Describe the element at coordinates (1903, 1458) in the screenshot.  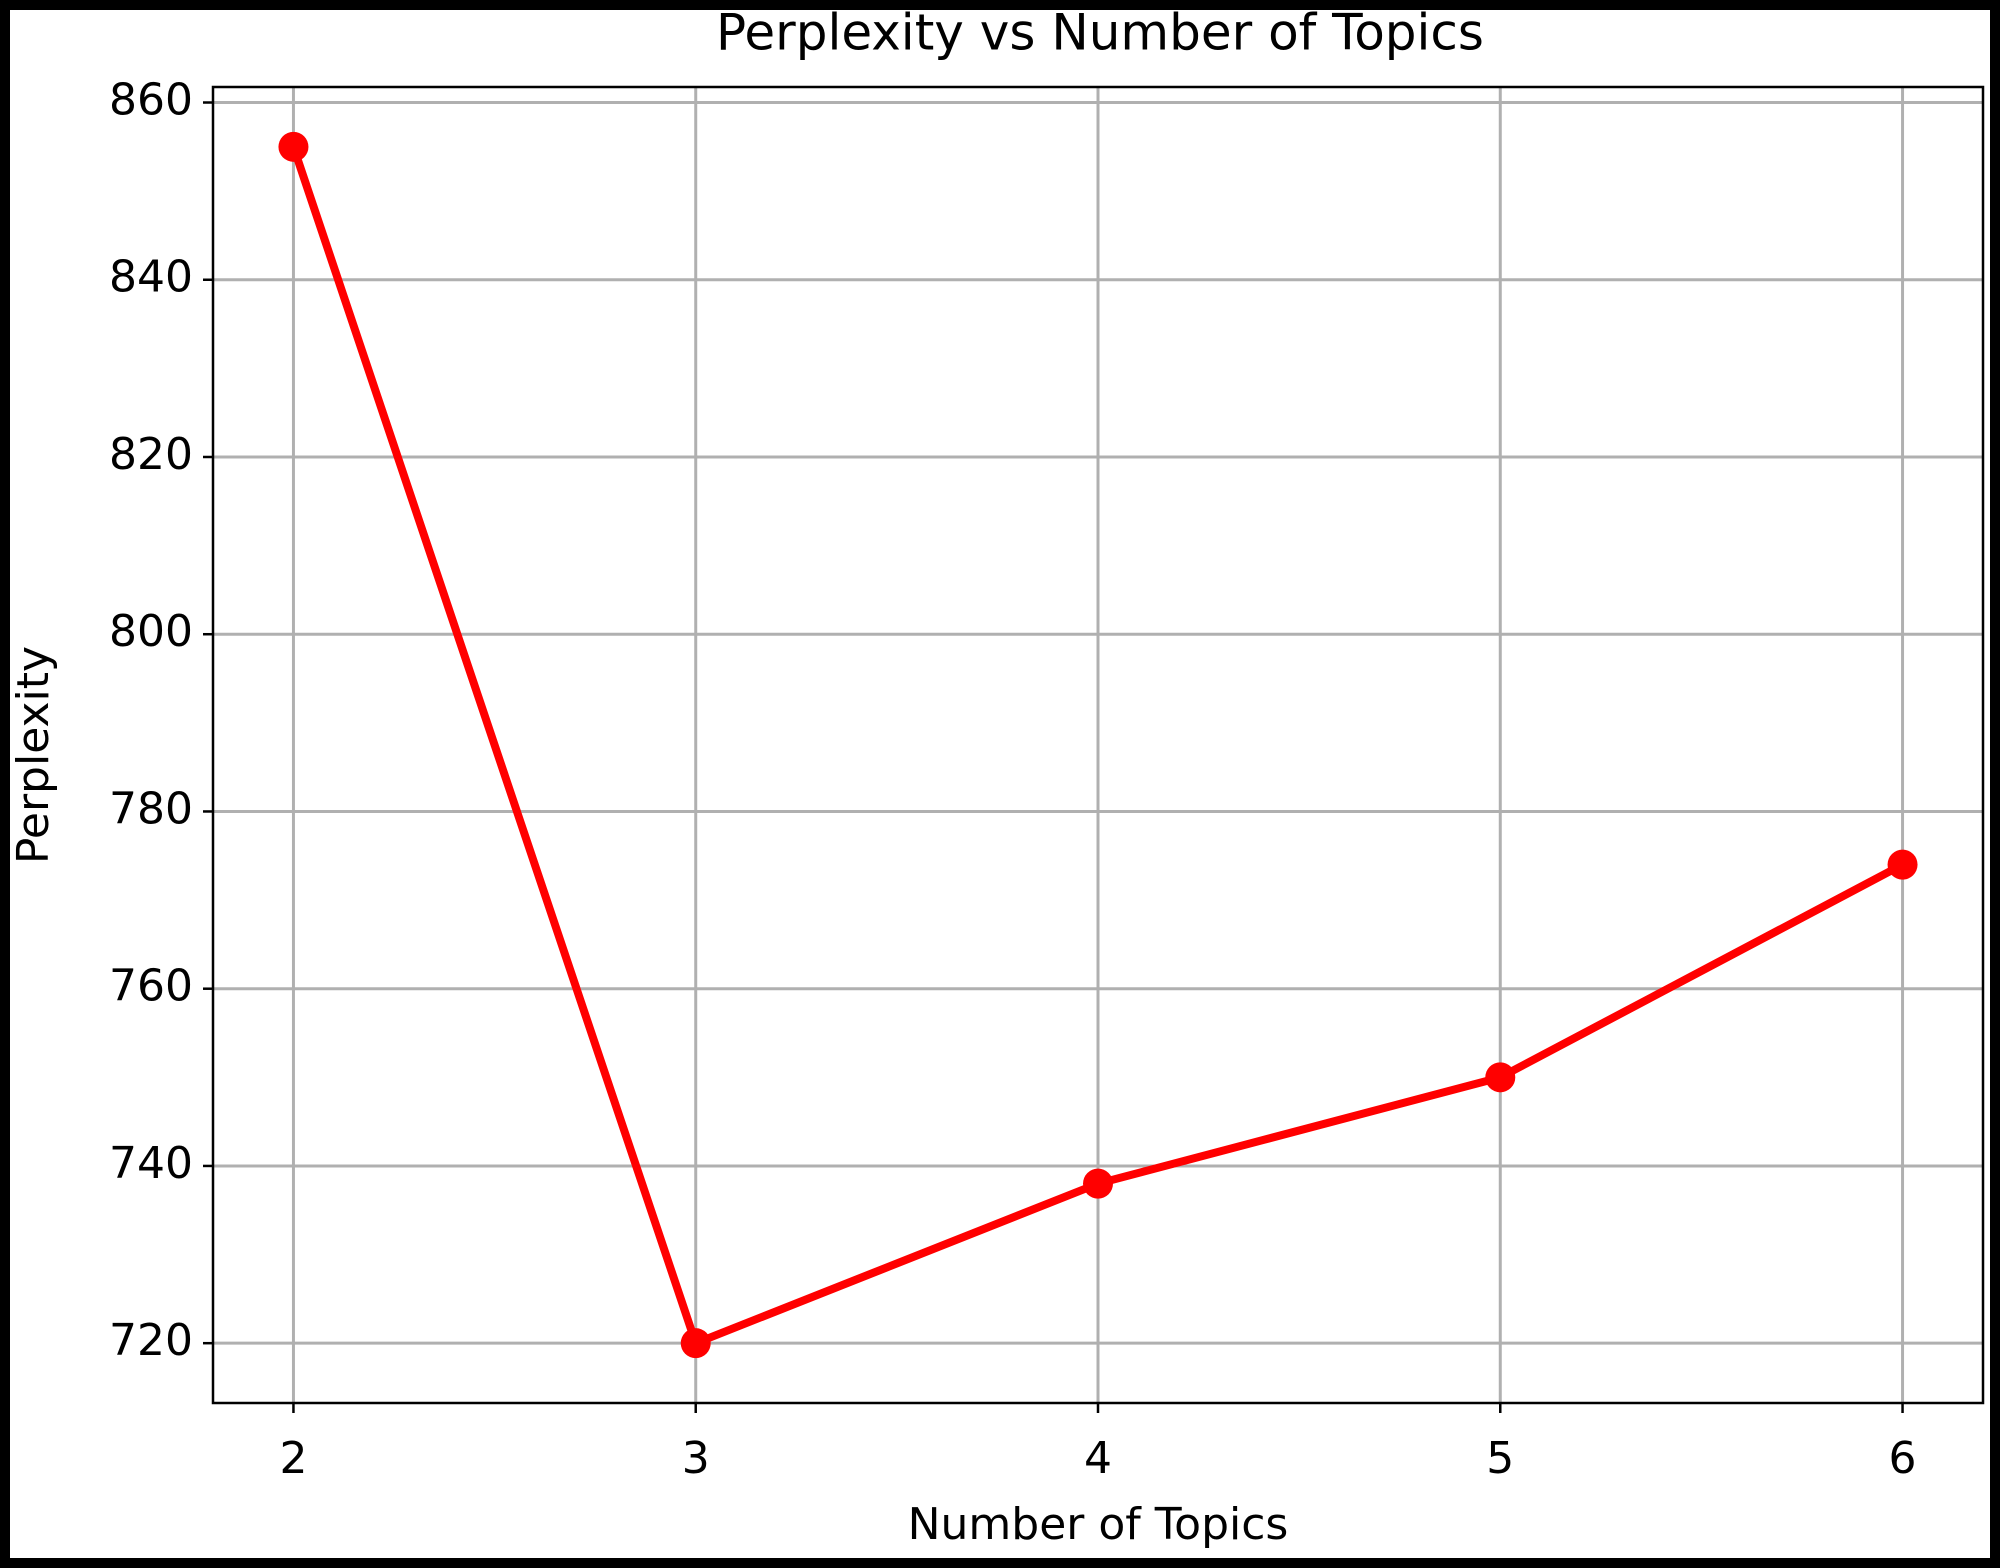
I see `x-tick-label: 6` at that location.